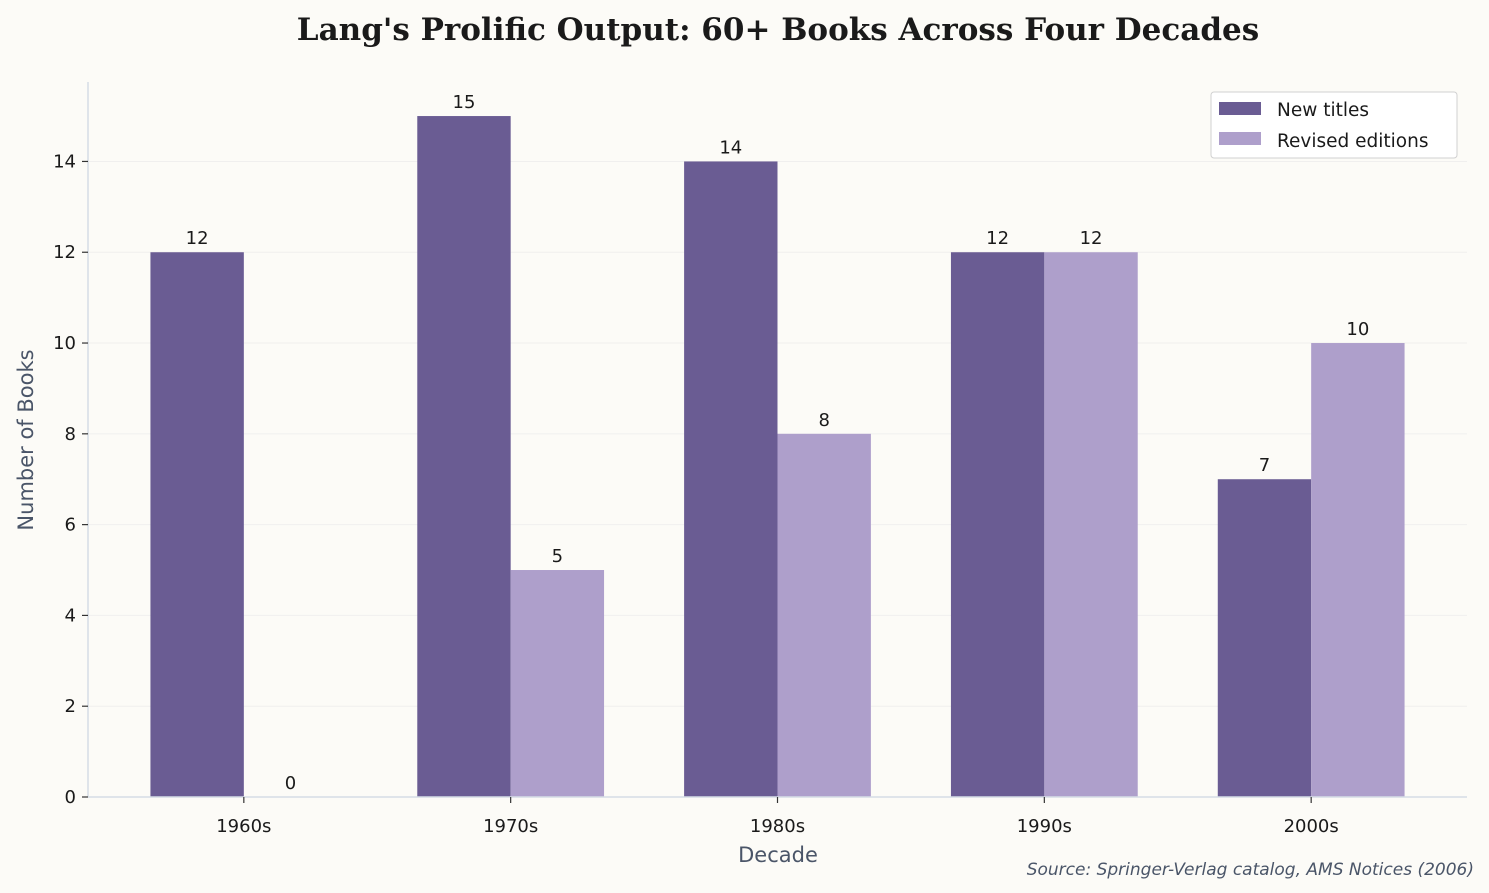 The width and height of the screenshot is (1489, 893). Describe the element at coordinates (1357, 329) in the screenshot. I see `bar-value-label: 10` at that location.